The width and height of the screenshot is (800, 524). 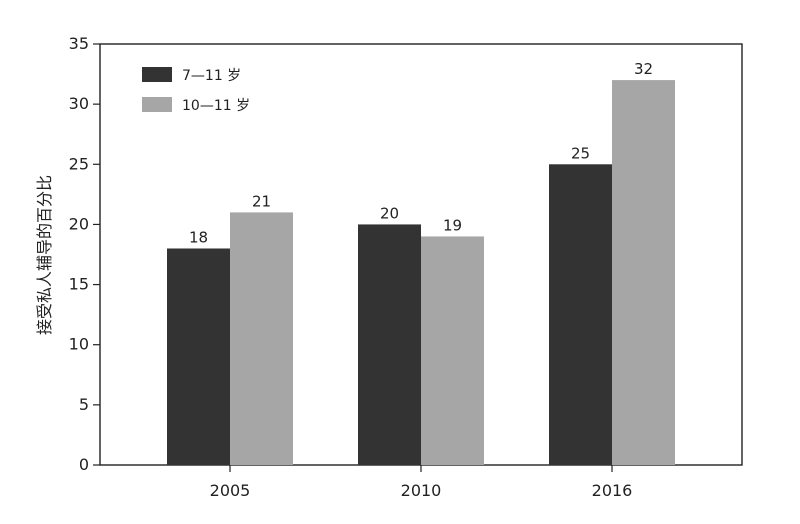 What do you see at coordinates (198, 237) in the screenshot?
I see `data-label: 18` at bounding box center [198, 237].